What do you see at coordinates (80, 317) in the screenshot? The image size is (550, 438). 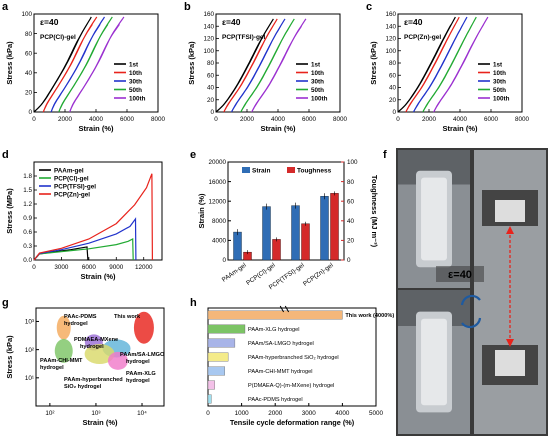 I see `point-label: PAAc-PDMS` at bounding box center [80, 317].